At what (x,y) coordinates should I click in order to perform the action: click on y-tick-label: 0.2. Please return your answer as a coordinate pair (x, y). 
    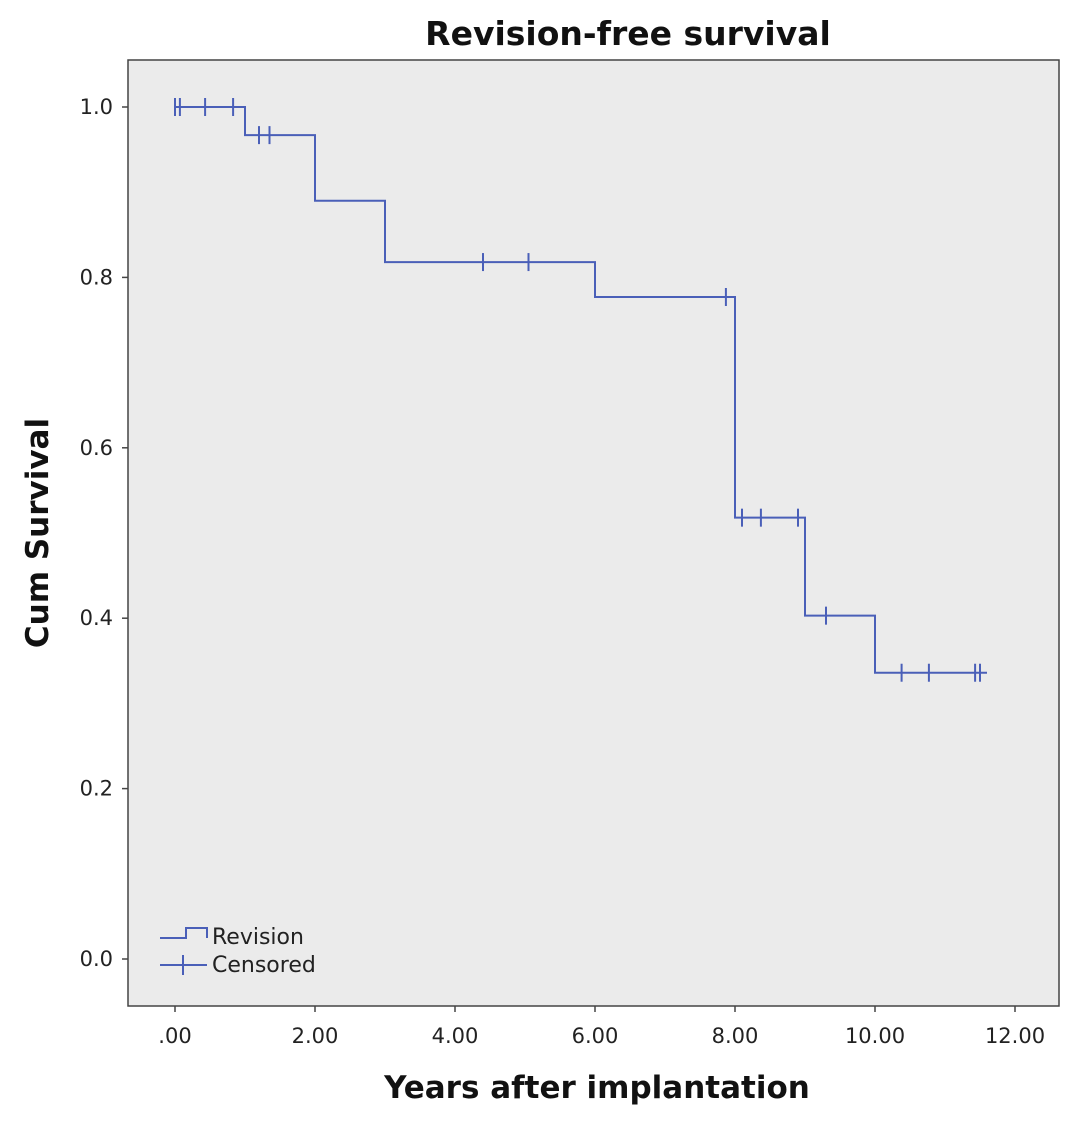
    Looking at the image, I should click on (96, 789).